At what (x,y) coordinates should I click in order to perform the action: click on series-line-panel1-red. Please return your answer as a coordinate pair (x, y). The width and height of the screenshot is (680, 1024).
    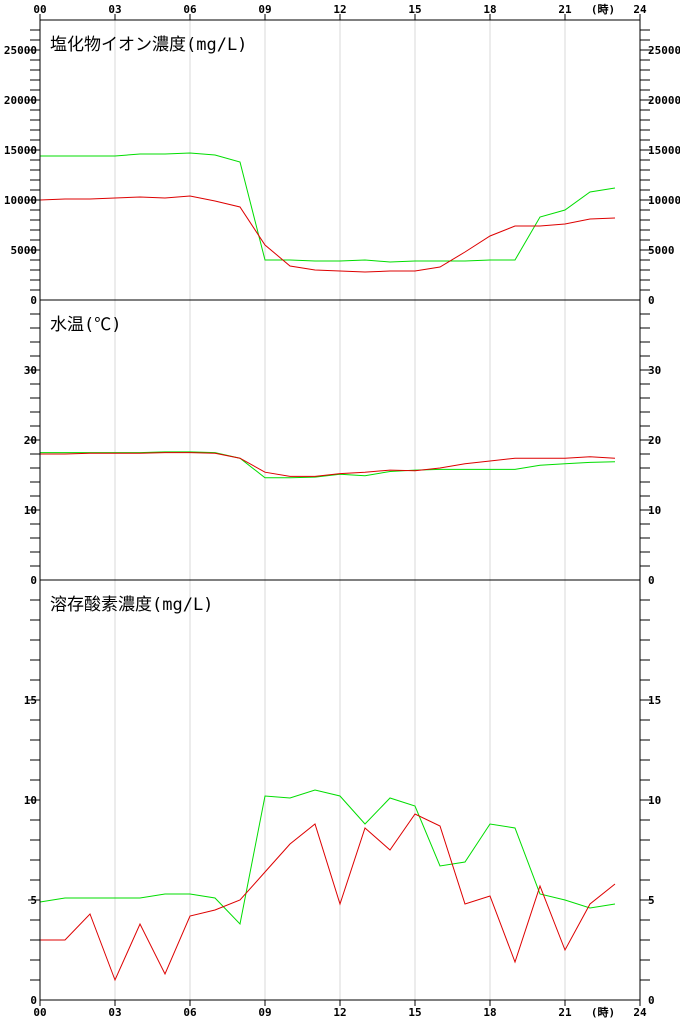
    Looking at the image, I should click on (327, 234).